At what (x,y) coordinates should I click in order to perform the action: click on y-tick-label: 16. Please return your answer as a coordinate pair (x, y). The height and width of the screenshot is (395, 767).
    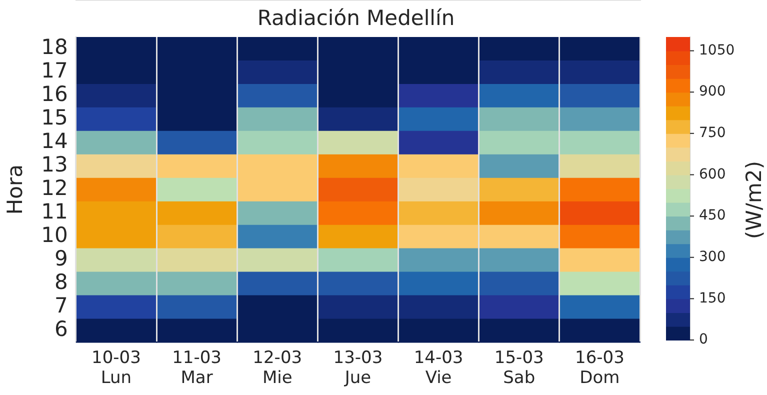
    Looking at the image, I should click on (54, 94).